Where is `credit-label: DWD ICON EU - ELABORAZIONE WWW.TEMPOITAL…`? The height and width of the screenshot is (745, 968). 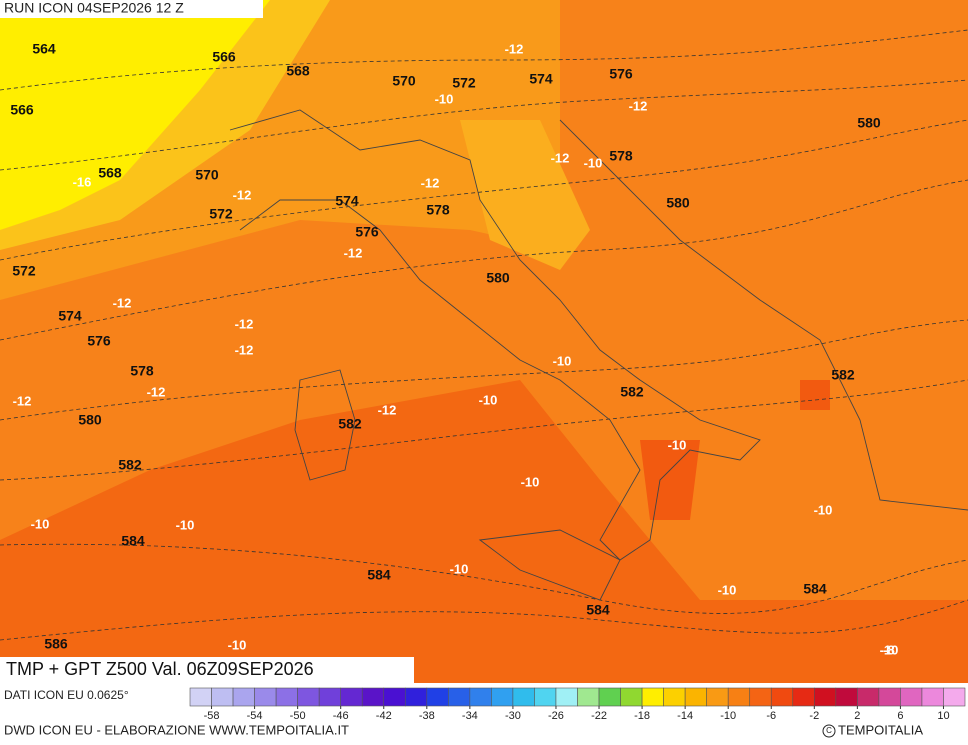 credit-label: DWD ICON EU - ELABORAZIONE WWW.TEMPOITAL… is located at coordinates (176, 729).